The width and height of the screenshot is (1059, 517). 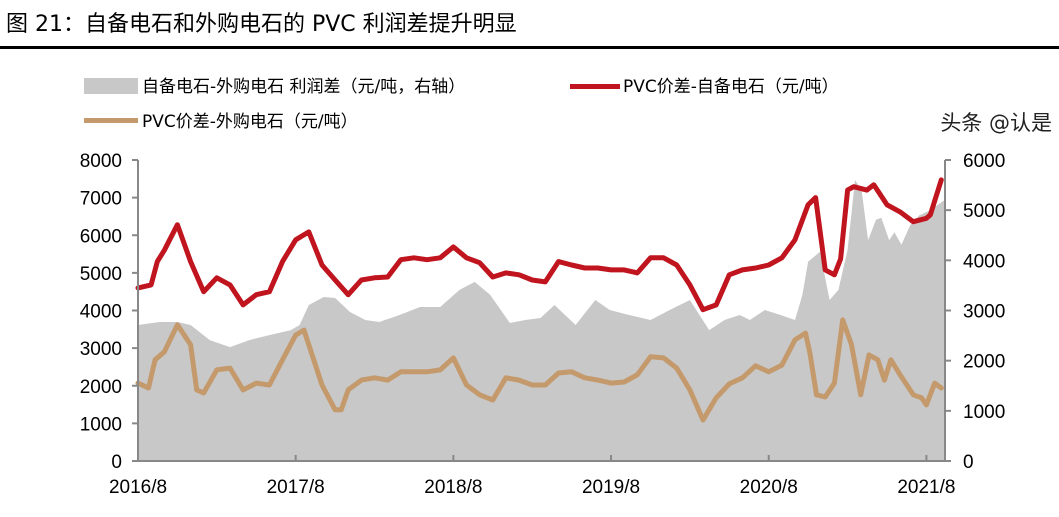 What do you see at coordinates (769, 487) in the screenshot?
I see `x-axis-tick-label: 2020/8` at bounding box center [769, 487].